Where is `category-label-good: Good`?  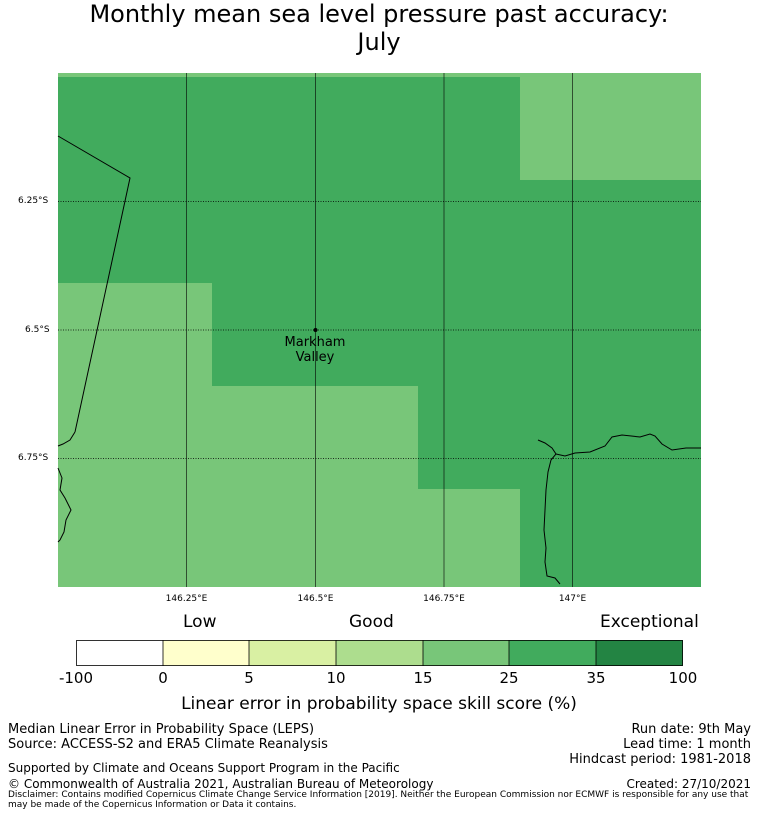 category-label-good: Good is located at coordinates (371, 622).